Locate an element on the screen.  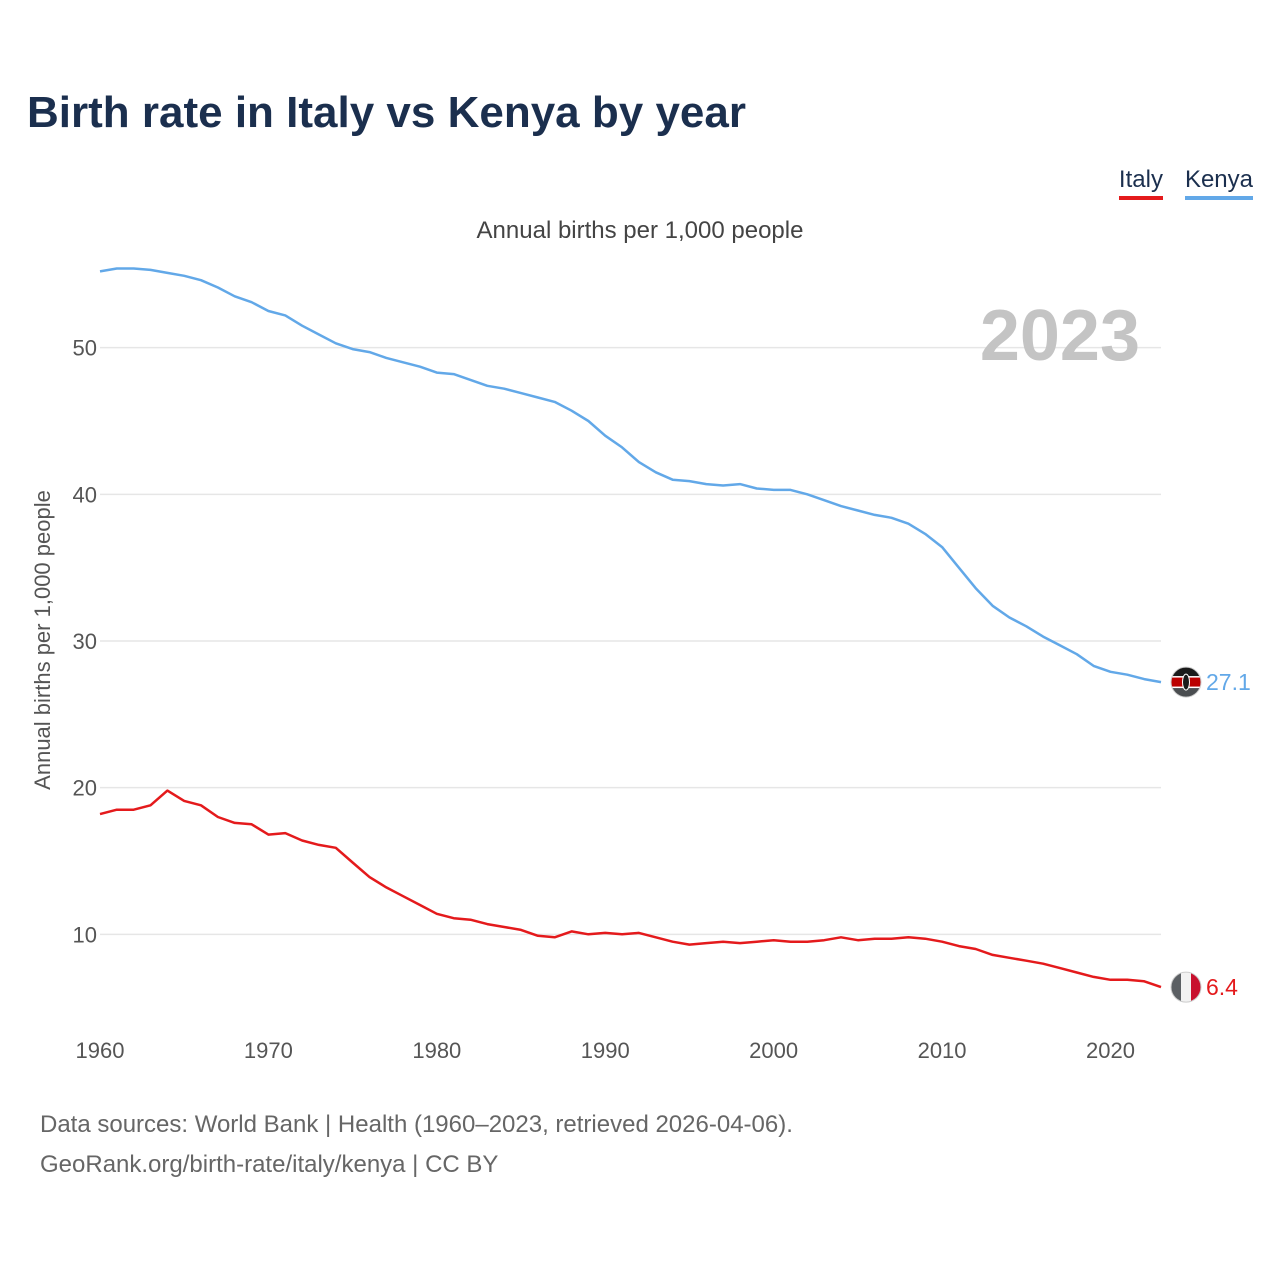
y-tick-label-30: 30 is located at coordinates (85, 641).